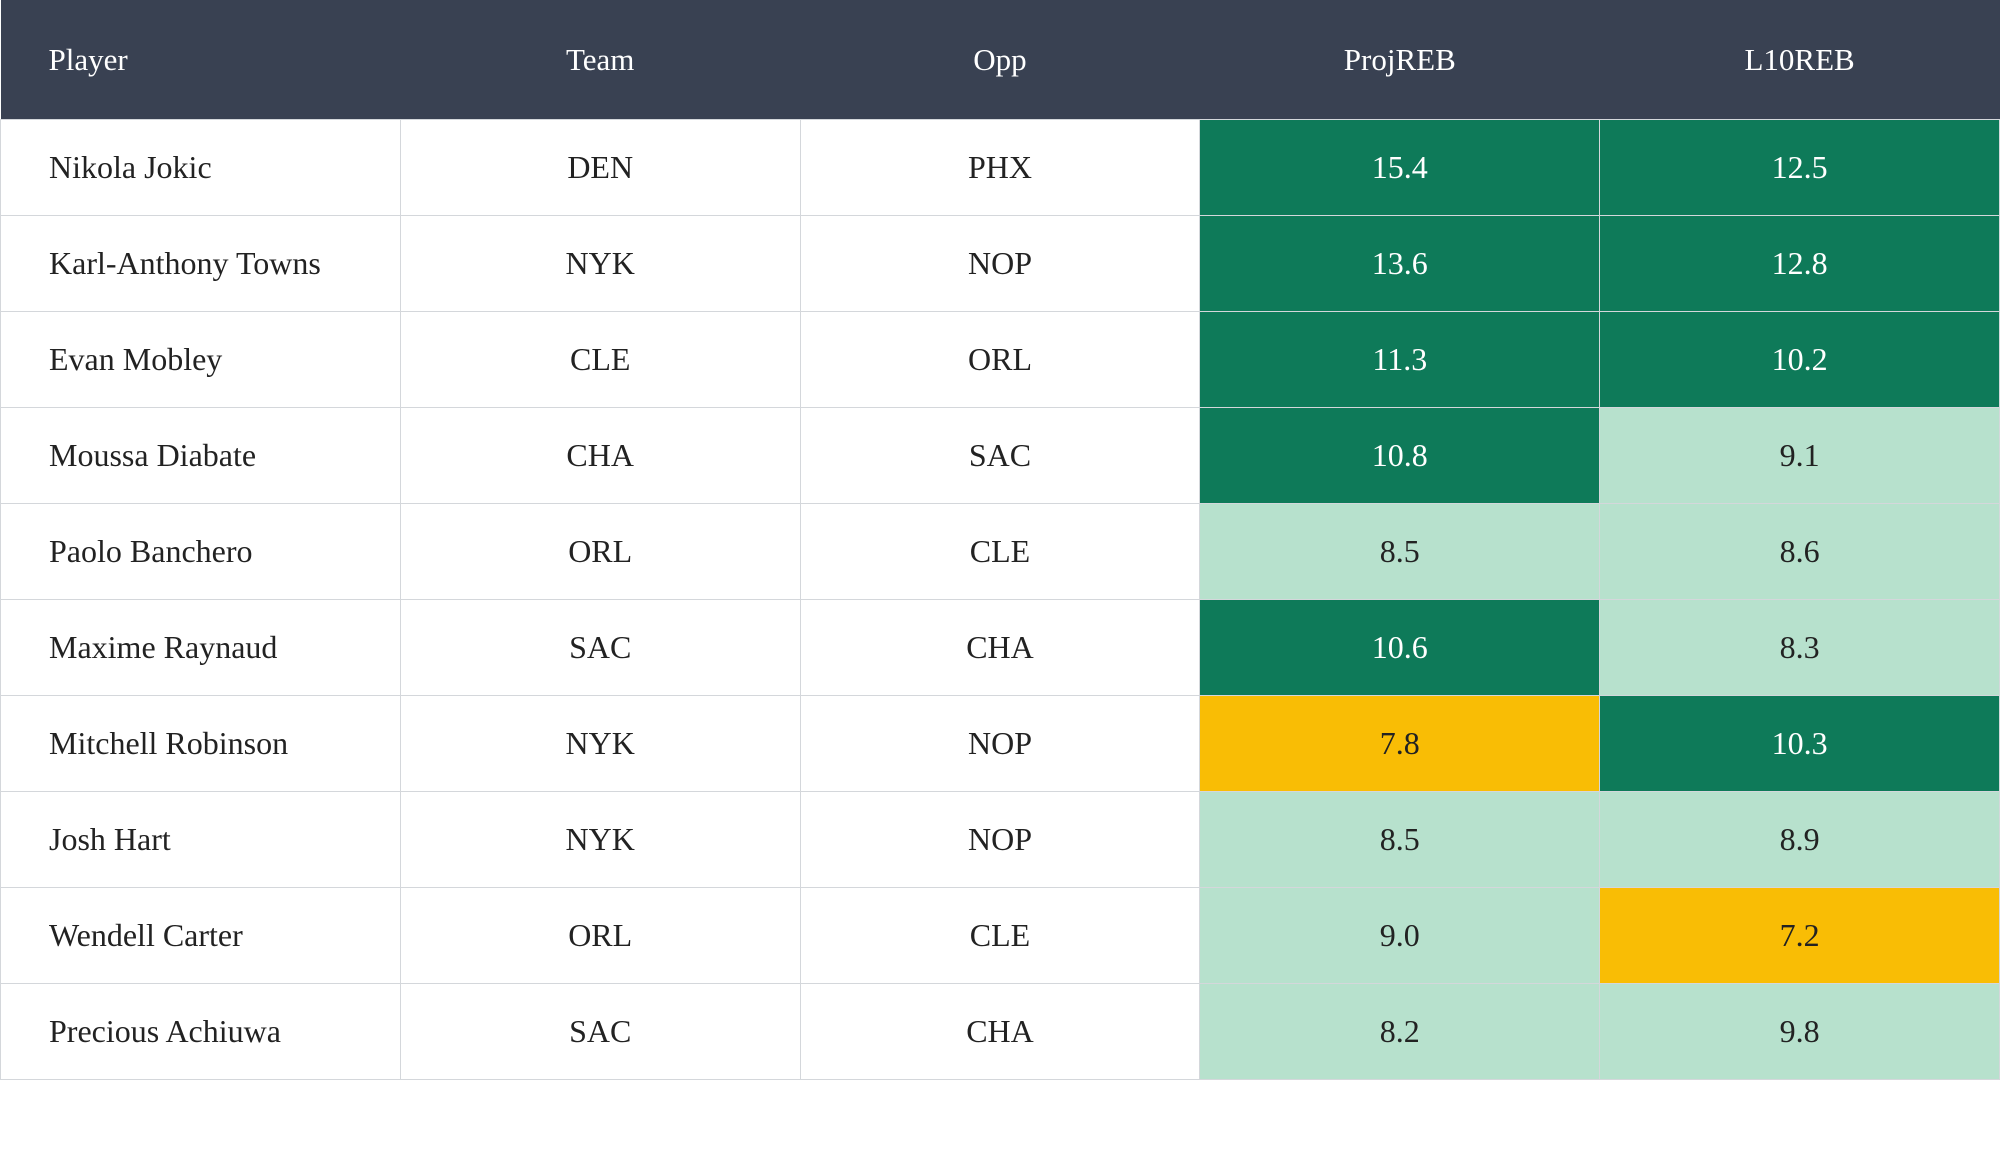 The image size is (2000, 1176). I want to click on table-row: Wendell Carter ORL CLE 9.0 7.2, so click(1000, 935).